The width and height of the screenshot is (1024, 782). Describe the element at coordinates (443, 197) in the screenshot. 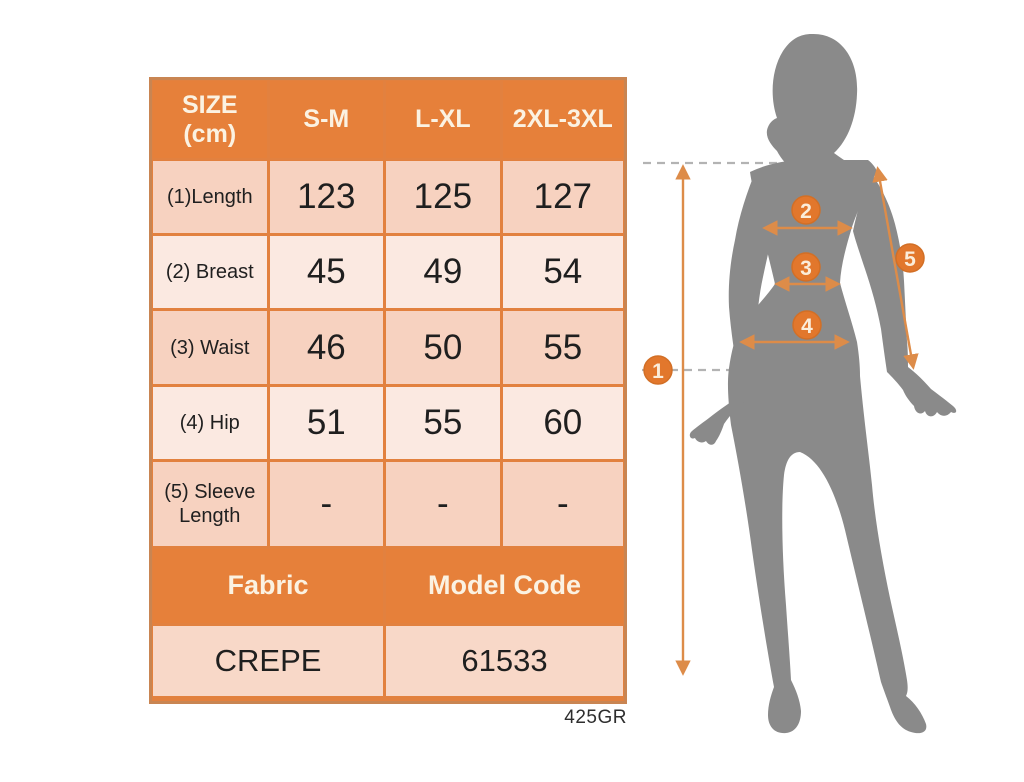

I see `value-length-lxl: 125` at that location.